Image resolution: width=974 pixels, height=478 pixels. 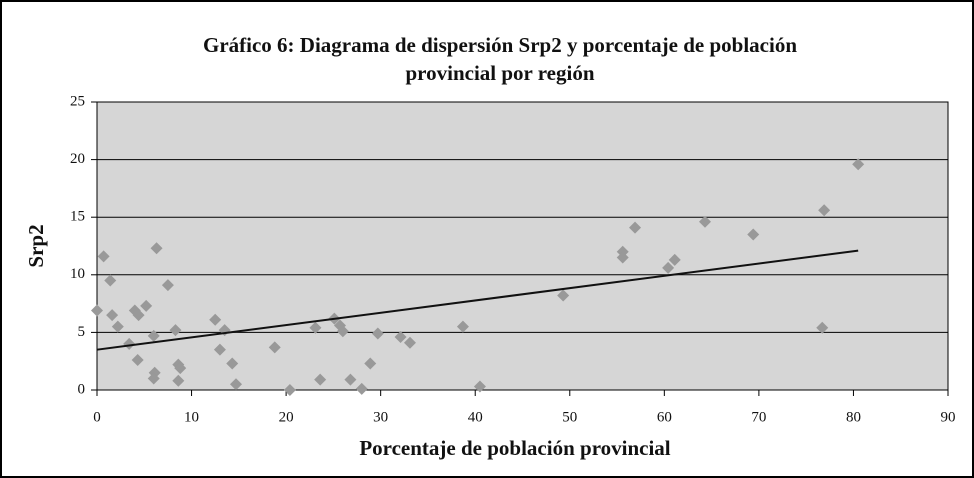 I want to click on y-tick-label: 5, so click(x=82, y=332).